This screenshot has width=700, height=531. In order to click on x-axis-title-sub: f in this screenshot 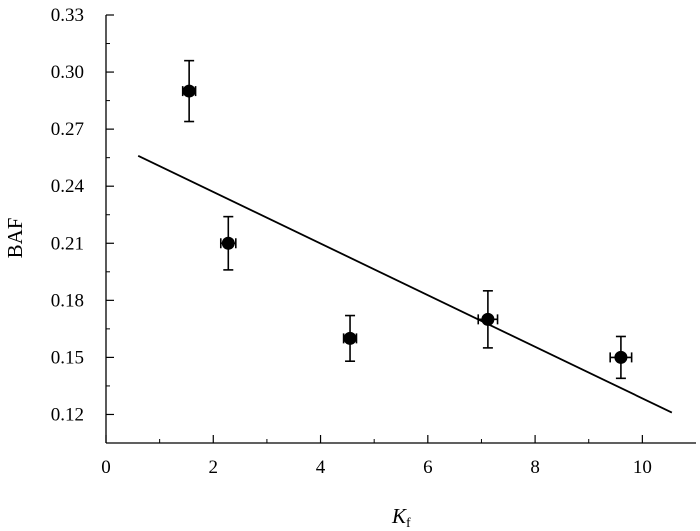, I will do `click(408, 523)`.